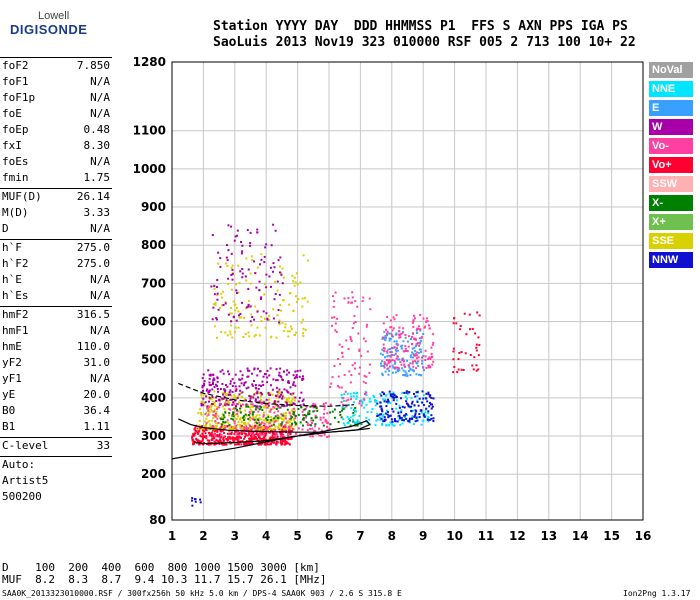  Describe the element at coordinates (93, 263) in the screenshot. I see `param-value: 275.0` at that location.